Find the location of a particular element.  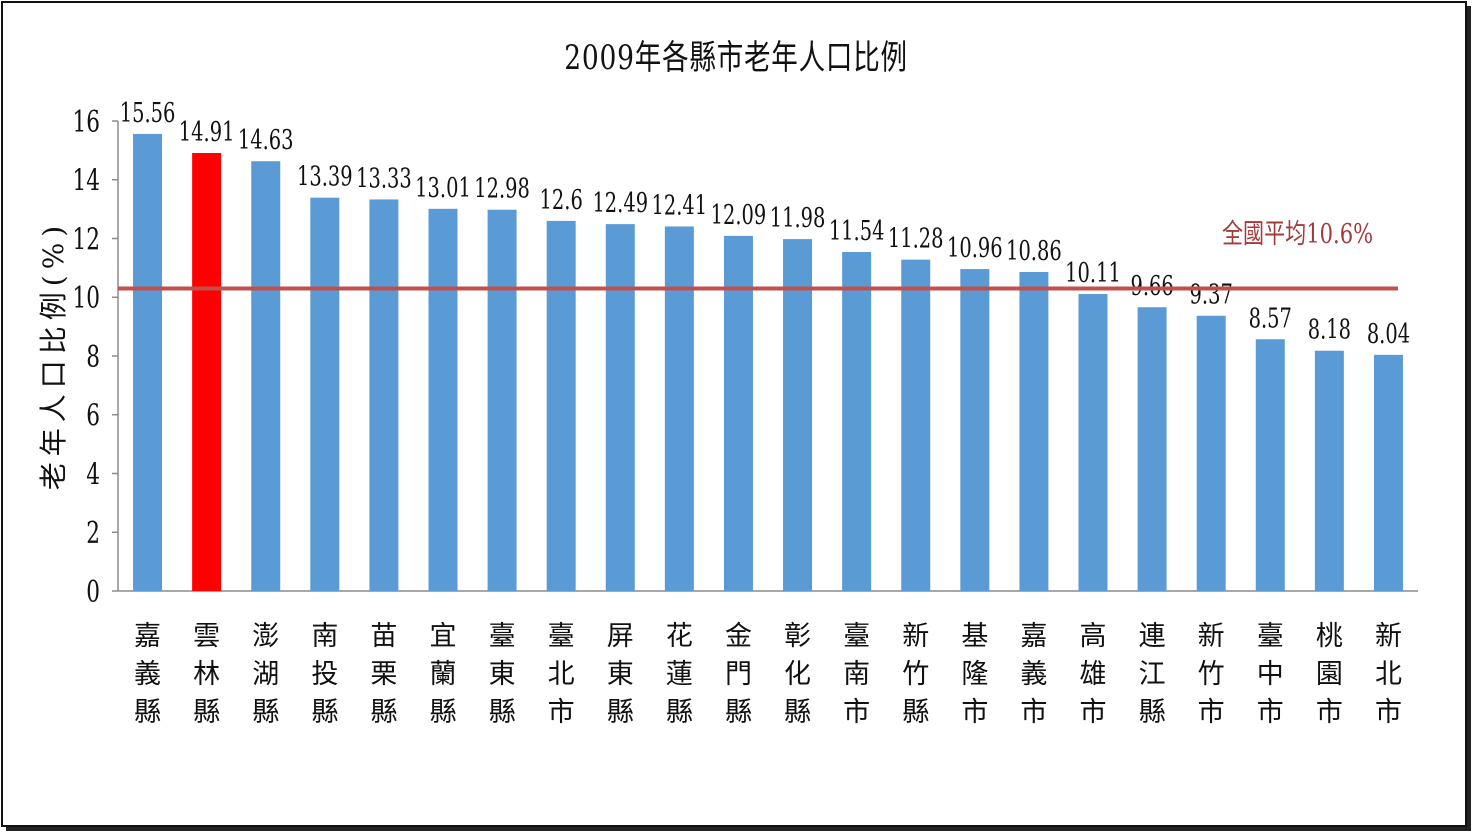

category-label: 彰化縣 is located at coordinates (797, 674).